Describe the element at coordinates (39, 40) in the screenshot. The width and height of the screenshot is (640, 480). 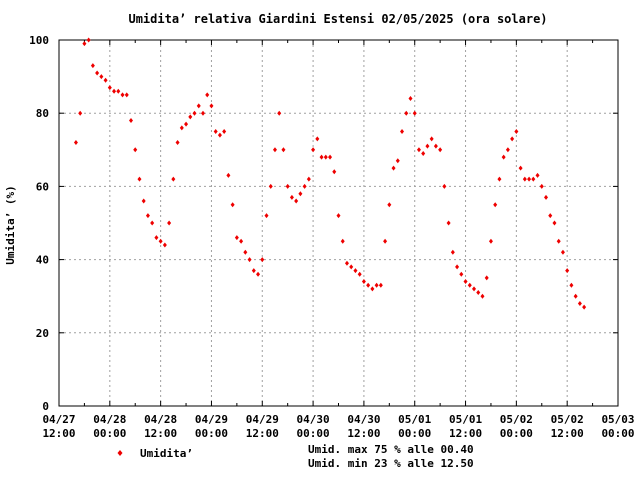
I see `y-tick-label: 100` at that location.